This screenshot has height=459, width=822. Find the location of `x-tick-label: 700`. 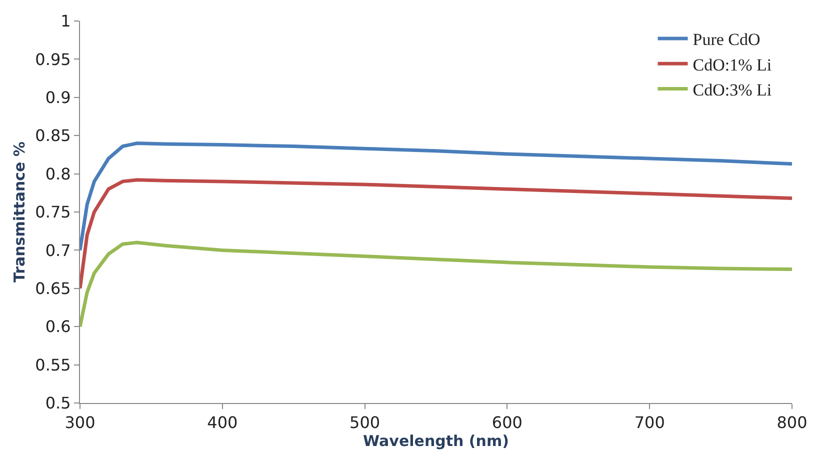

x-tick-label: 700 is located at coordinates (649, 422).